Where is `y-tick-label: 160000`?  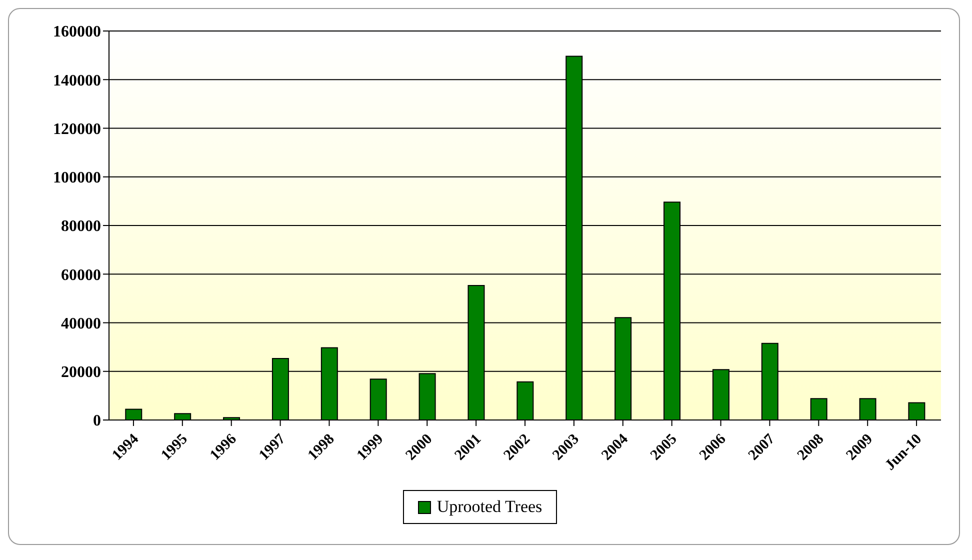 y-tick-label: 160000 is located at coordinates (77, 32).